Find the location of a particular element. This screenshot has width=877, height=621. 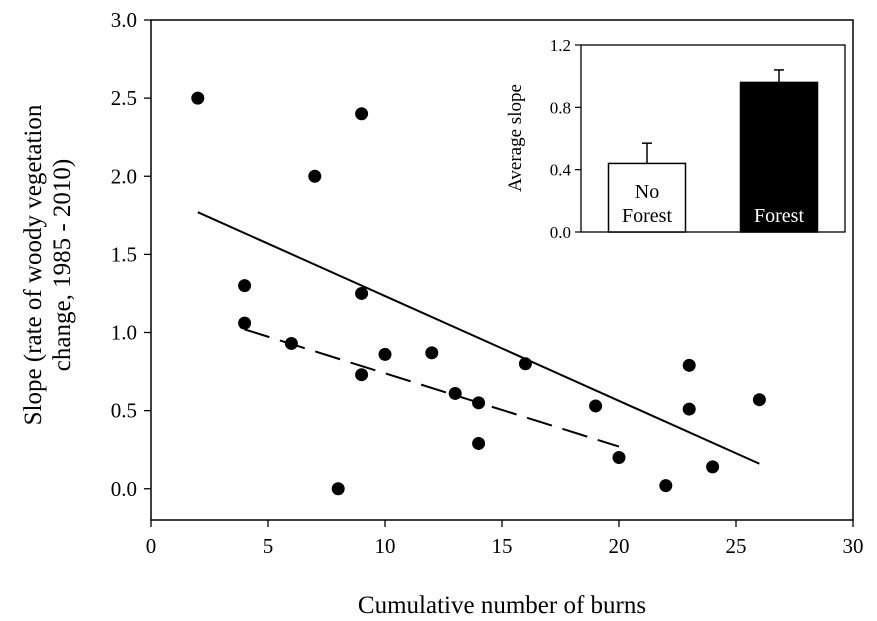

y-tick-label: 1.0 is located at coordinates (124, 333).